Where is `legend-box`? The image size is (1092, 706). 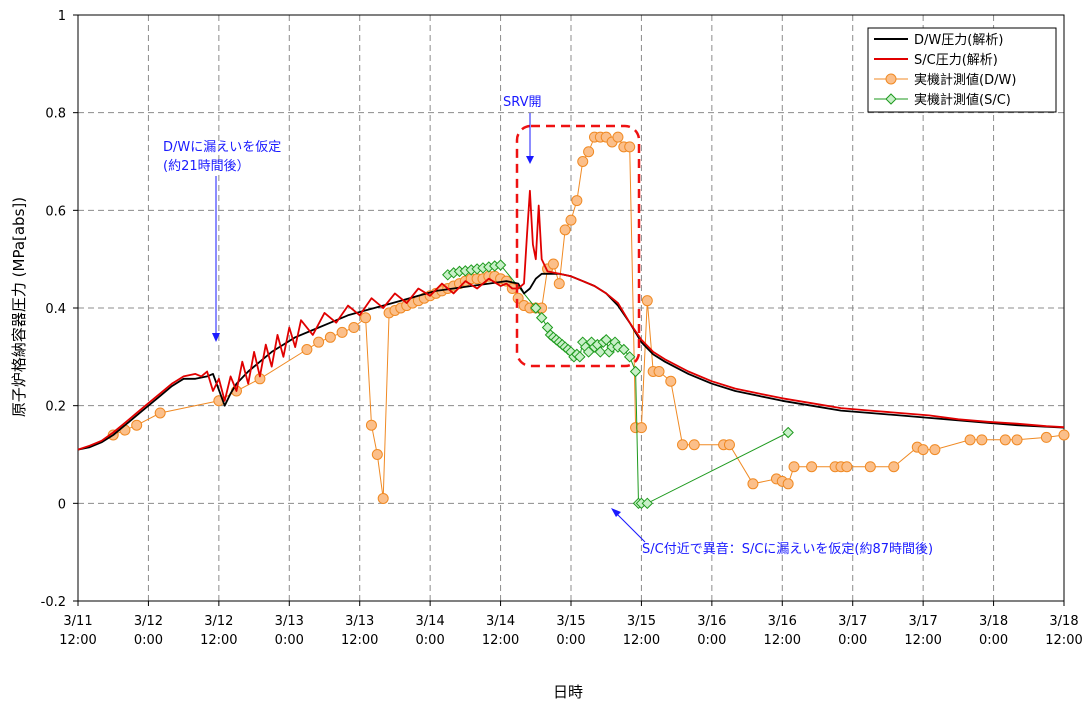 legend-box is located at coordinates (962, 70).